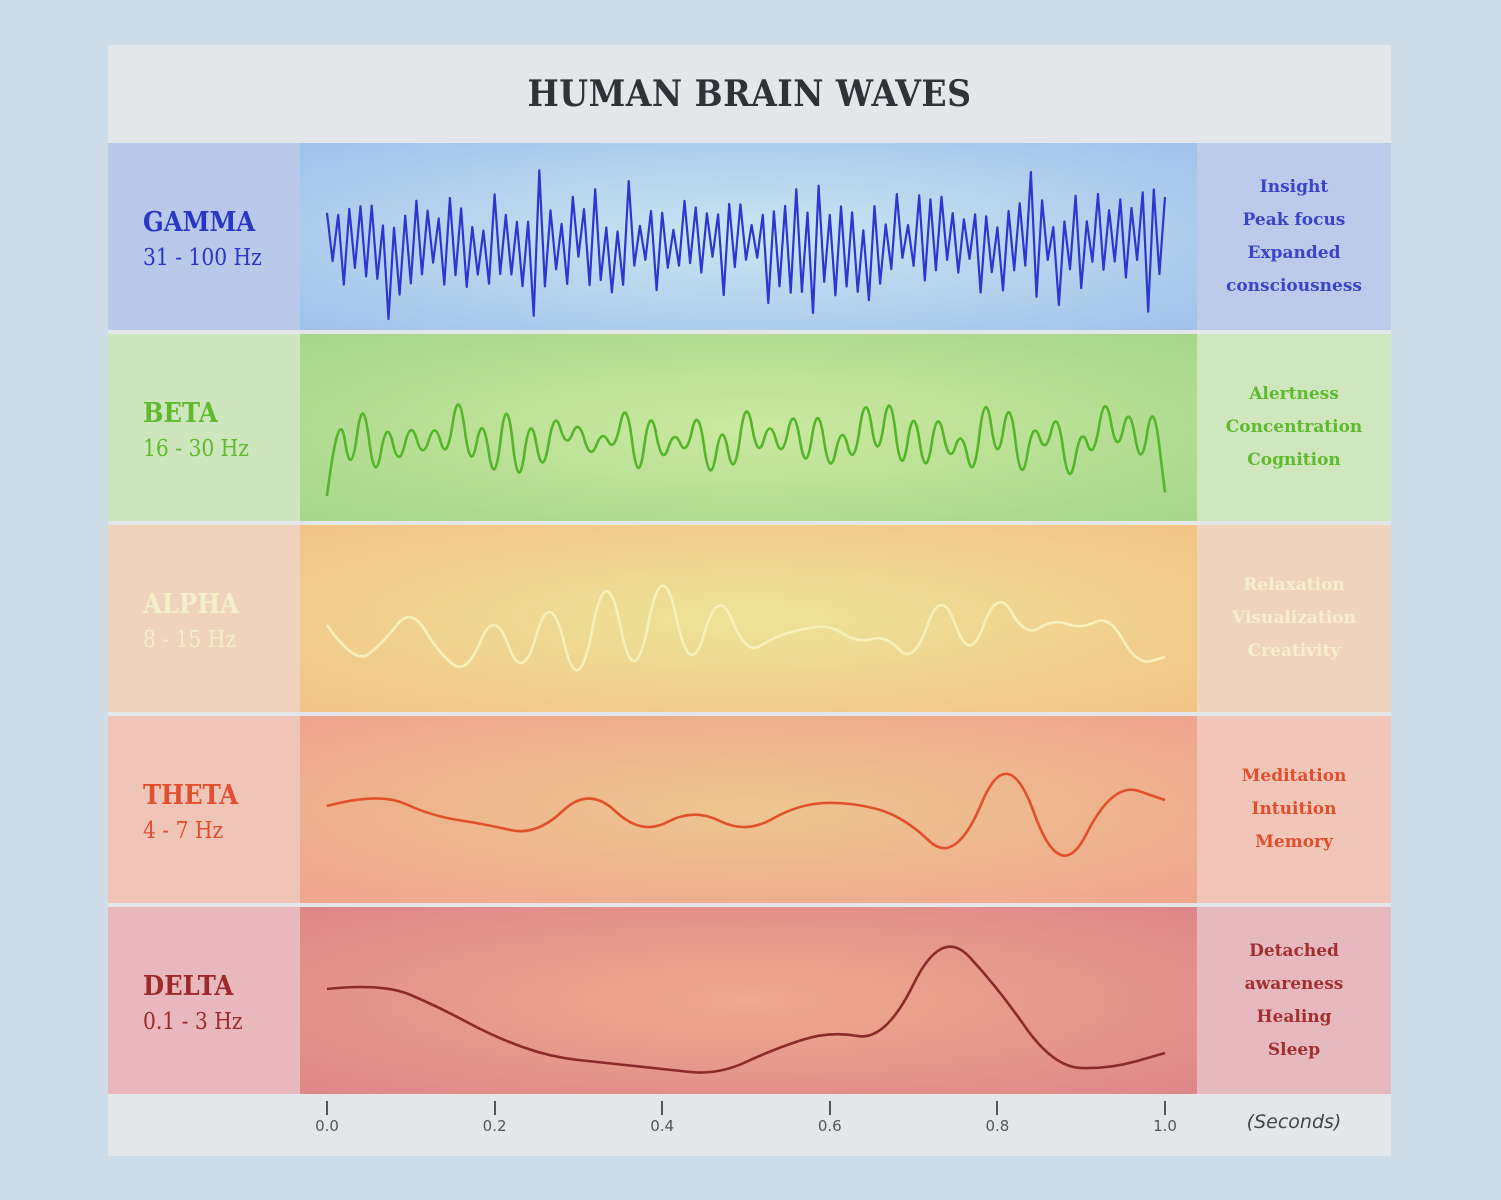  What do you see at coordinates (829, 1126) in the screenshot?
I see `axis-tick-label: 0.6` at bounding box center [829, 1126].